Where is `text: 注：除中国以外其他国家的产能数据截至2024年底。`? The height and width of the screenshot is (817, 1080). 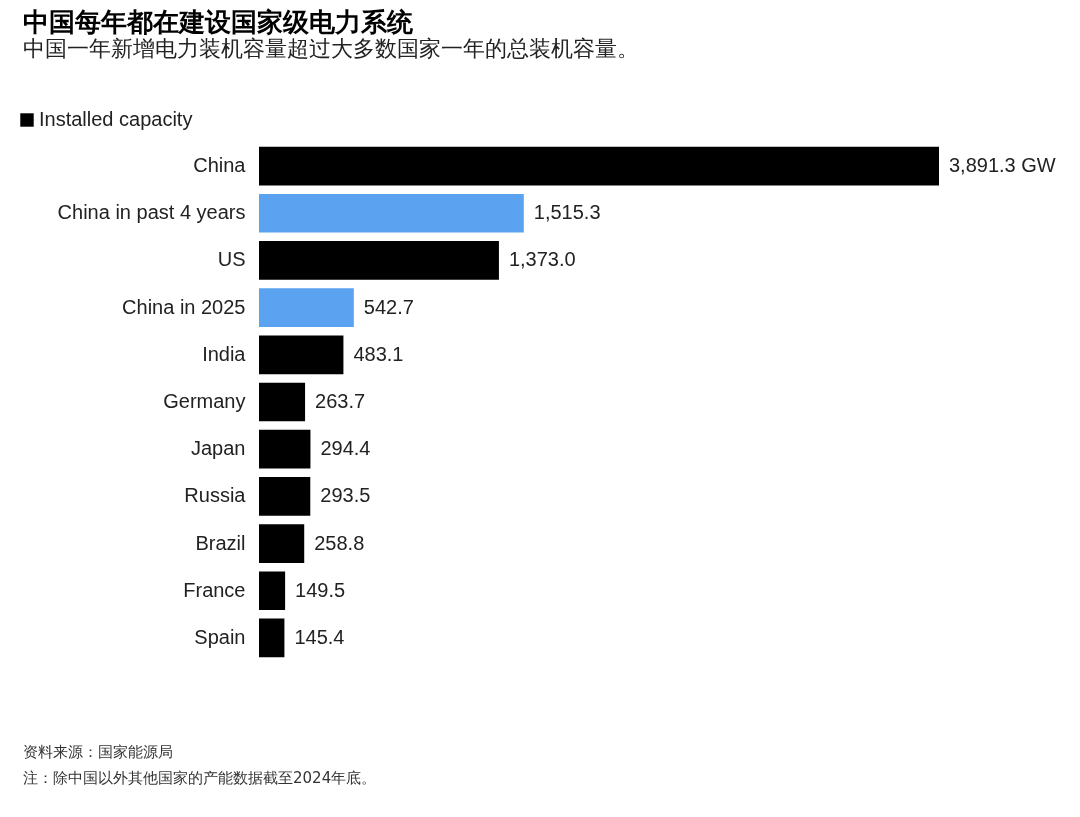 text: 注：除中国以外其他国家的产能数据截至2024年底。 is located at coordinates (200, 778).